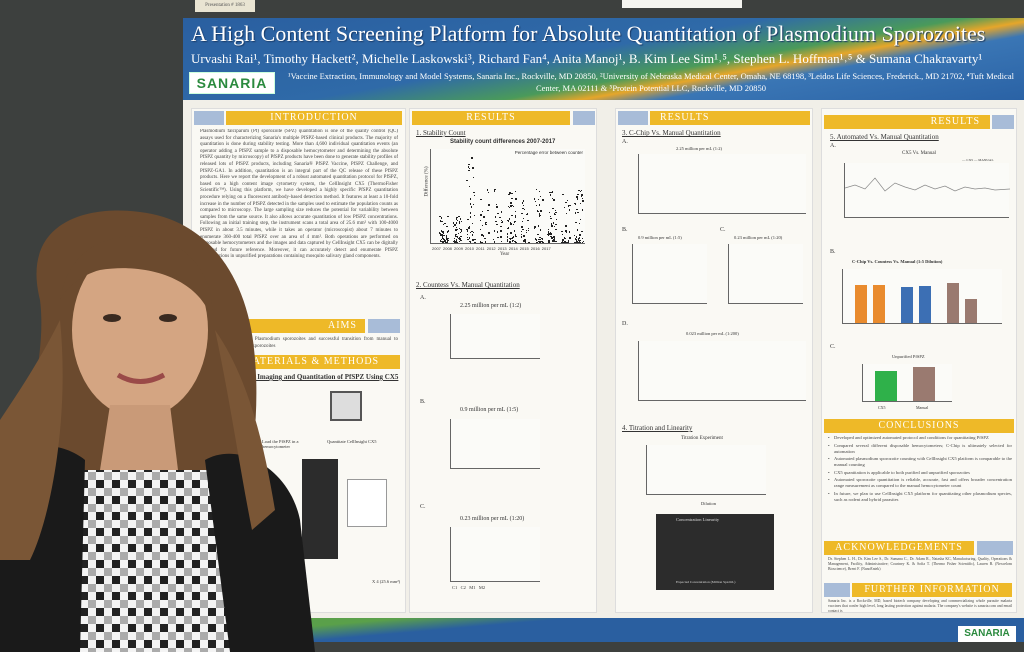  Describe the element at coordinates (260, 552) in the screenshot. I see `jacket-right` at that location.